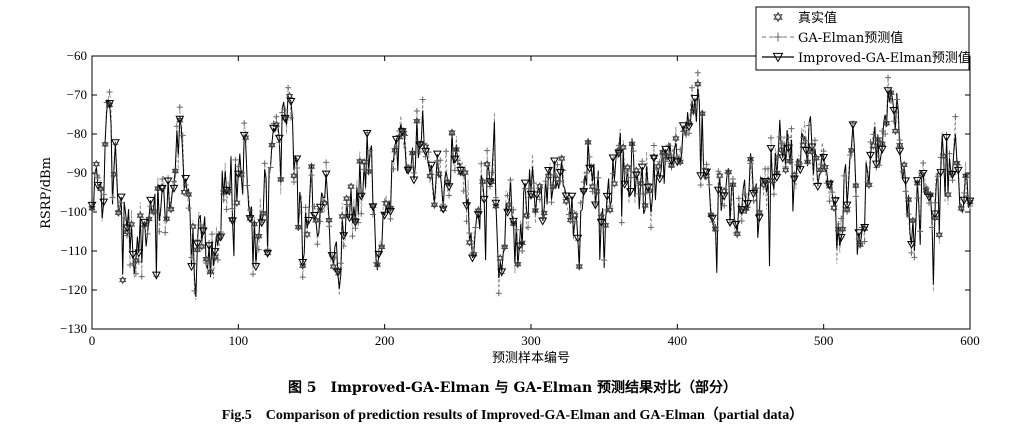 This screenshot has height=434, width=1025. I want to click on legend-symbol-improved, so click(778, 57).